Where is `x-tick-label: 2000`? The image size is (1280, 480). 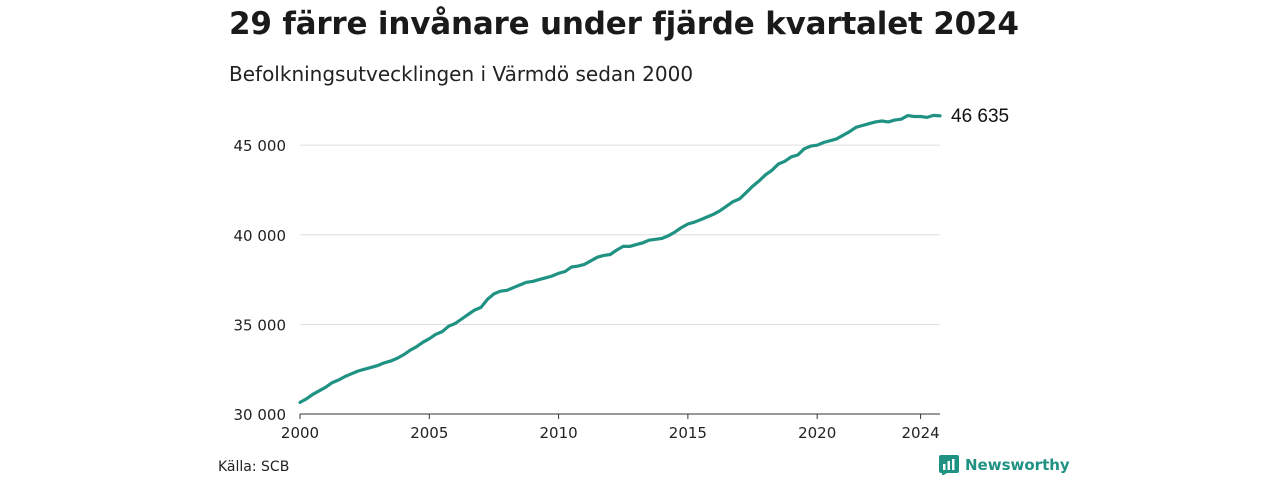
x-tick-label: 2000 is located at coordinates (300, 433).